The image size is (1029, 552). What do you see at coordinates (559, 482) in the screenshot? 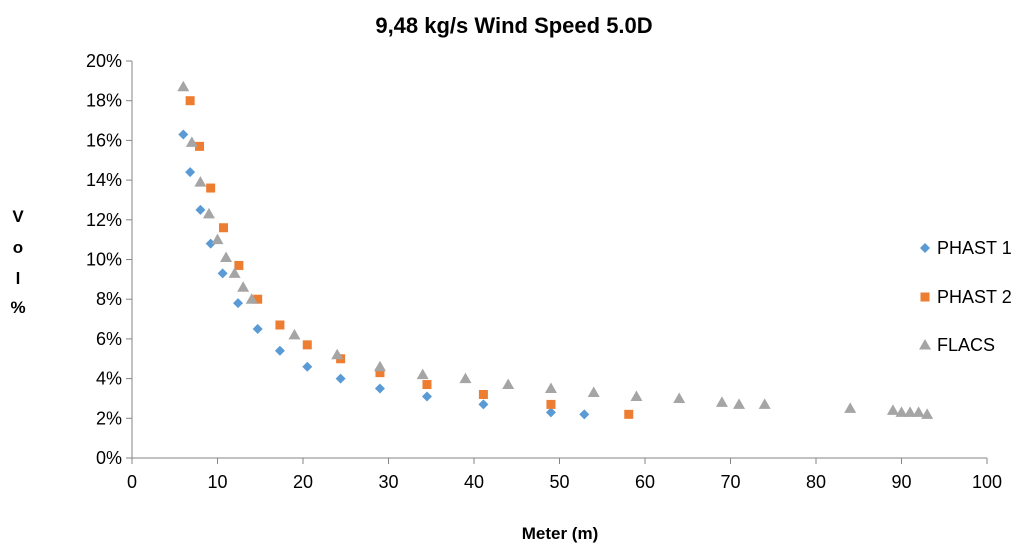
I see `x-tick-label: 50` at bounding box center [559, 482].